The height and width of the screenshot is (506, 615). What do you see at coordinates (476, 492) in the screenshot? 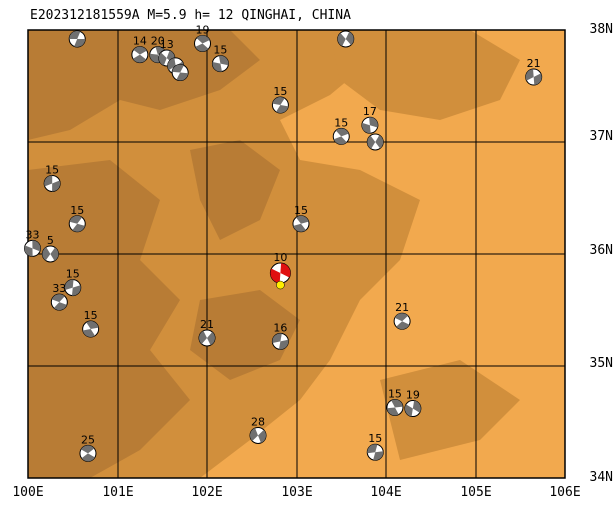
I see `lon-label-105: 105E` at bounding box center [476, 492].